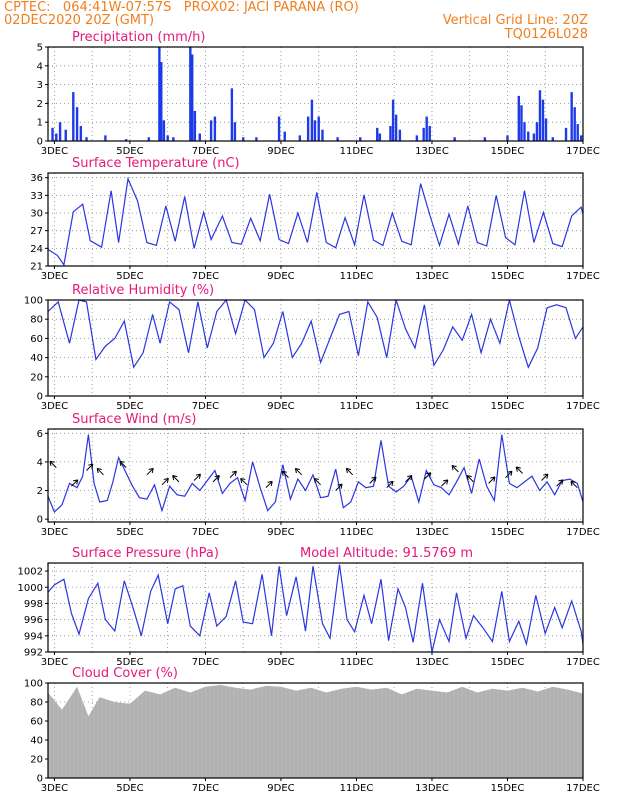  I want to click on y-tick-label: 30, so click(36, 214).